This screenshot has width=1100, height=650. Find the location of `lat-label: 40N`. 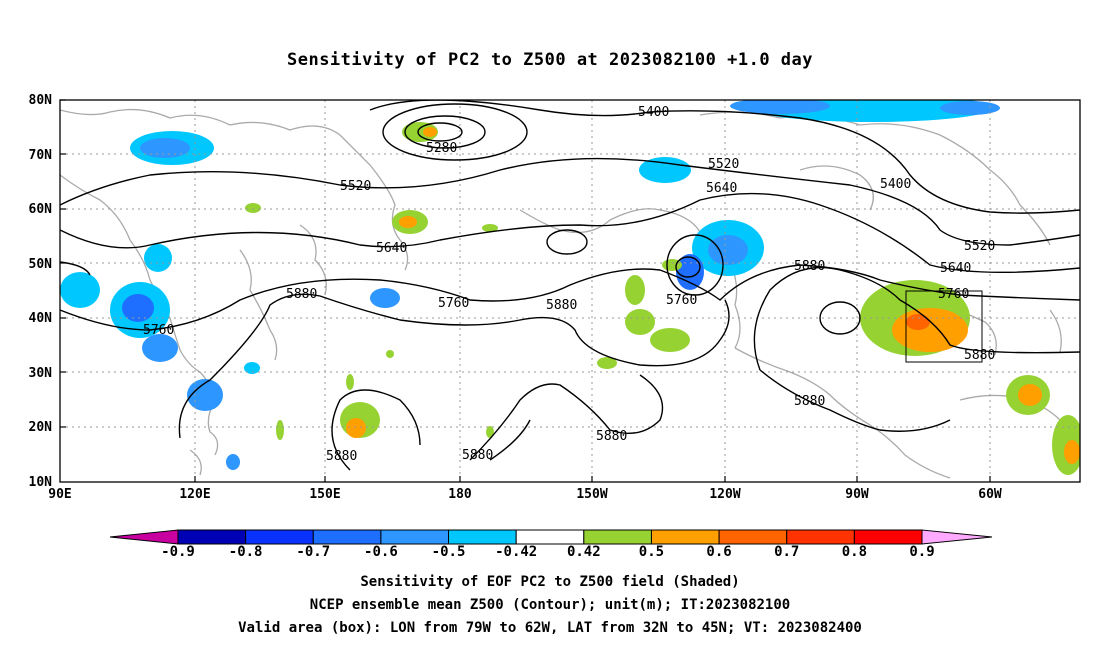

lat-label: 40N is located at coordinates (41, 318).